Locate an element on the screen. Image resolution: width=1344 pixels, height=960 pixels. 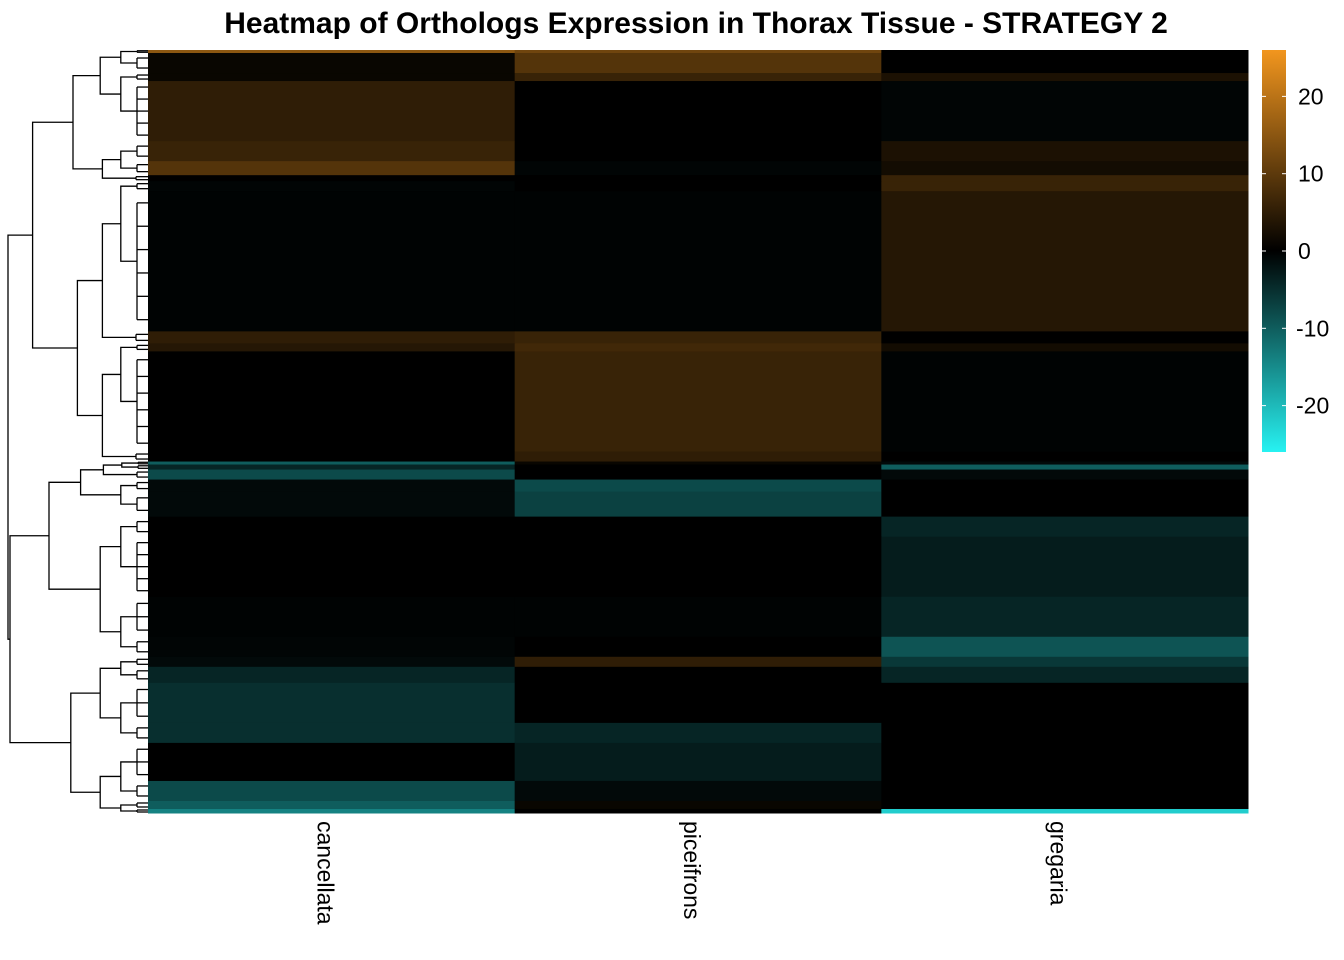
legend-tick-label: 20 is located at coordinates (1311, 96).